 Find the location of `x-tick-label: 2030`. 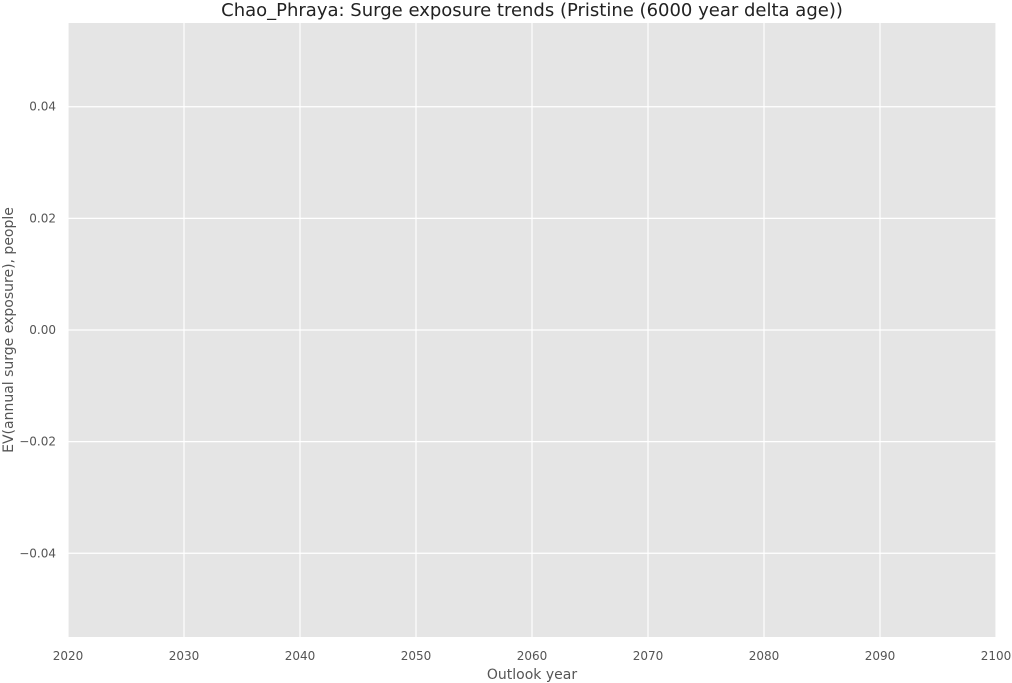

x-tick-label: 2030 is located at coordinates (184, 656).